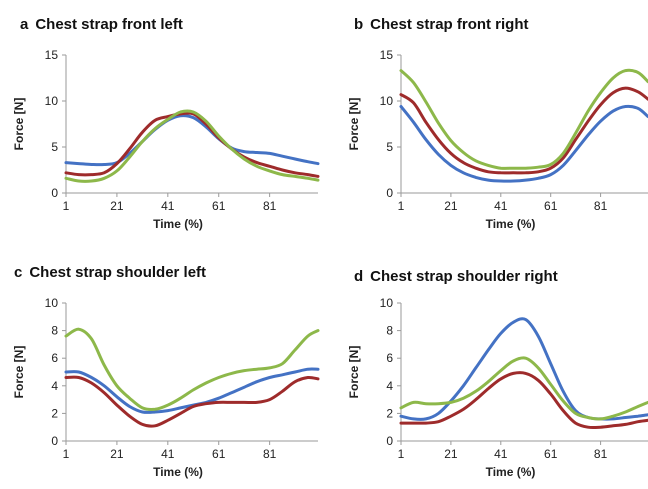 The width and height of the screenshot is (648, 489). Describe the element at coordinates (358, 276) in the screenshot. I see `panel-letter: d` at that location.